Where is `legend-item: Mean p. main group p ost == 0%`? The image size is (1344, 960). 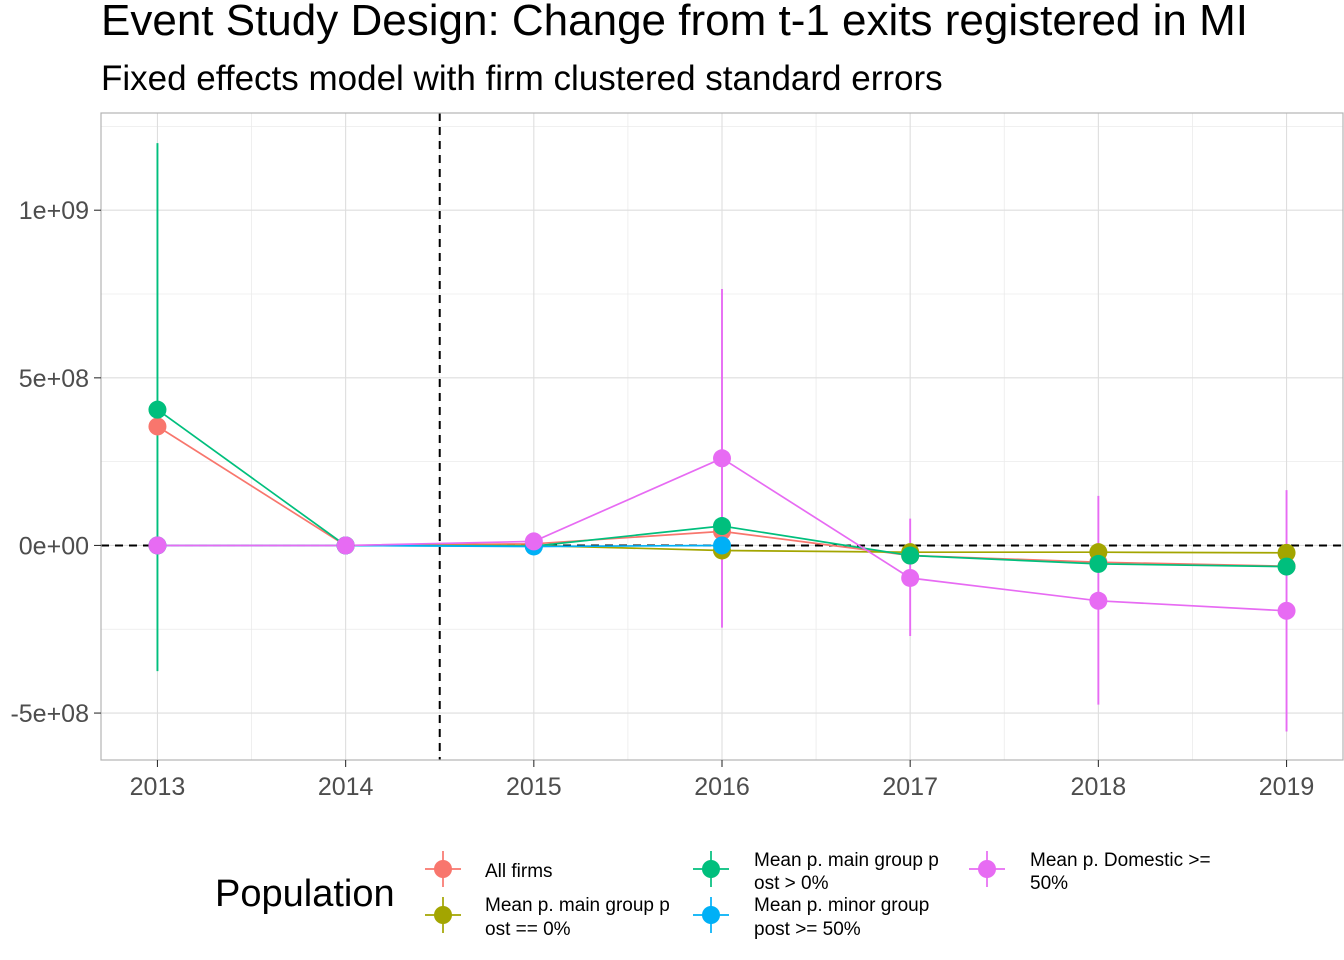 legend-item: Mean p. main group p ost == 0% is located at coordinates (547, 917).